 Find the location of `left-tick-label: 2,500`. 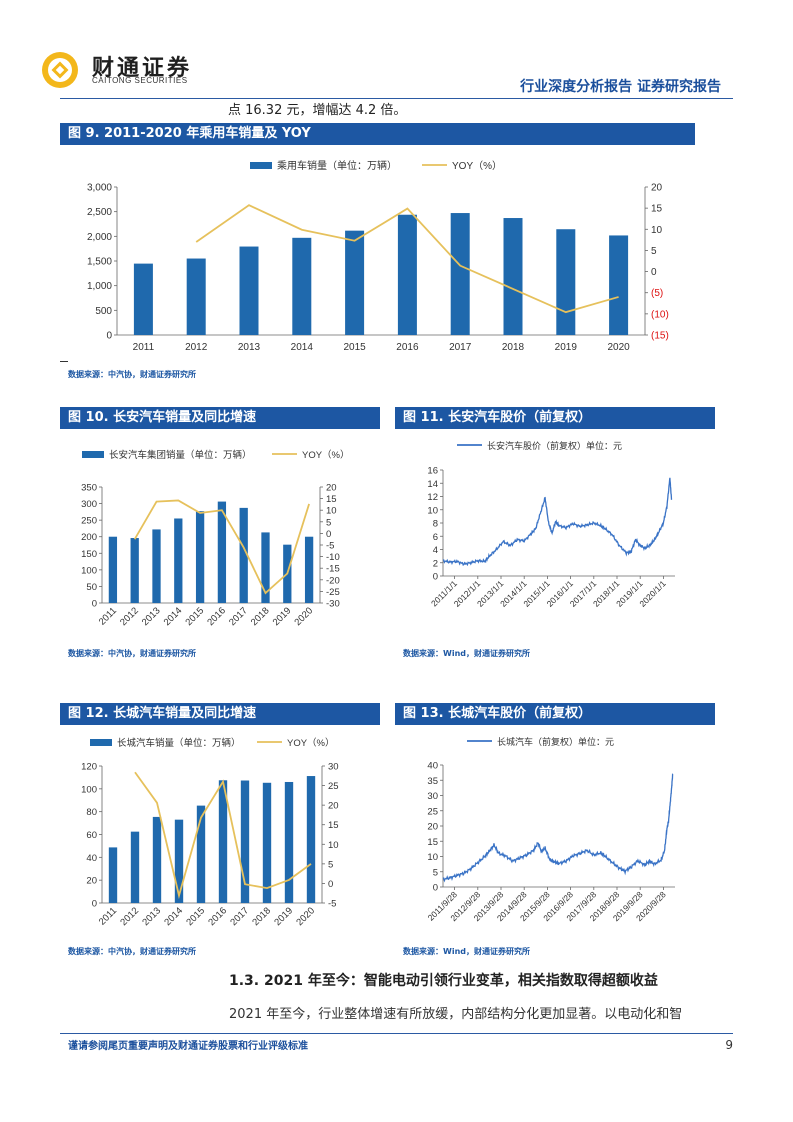

left-tick-label: 2,500 is located at coordinates (99, 212).